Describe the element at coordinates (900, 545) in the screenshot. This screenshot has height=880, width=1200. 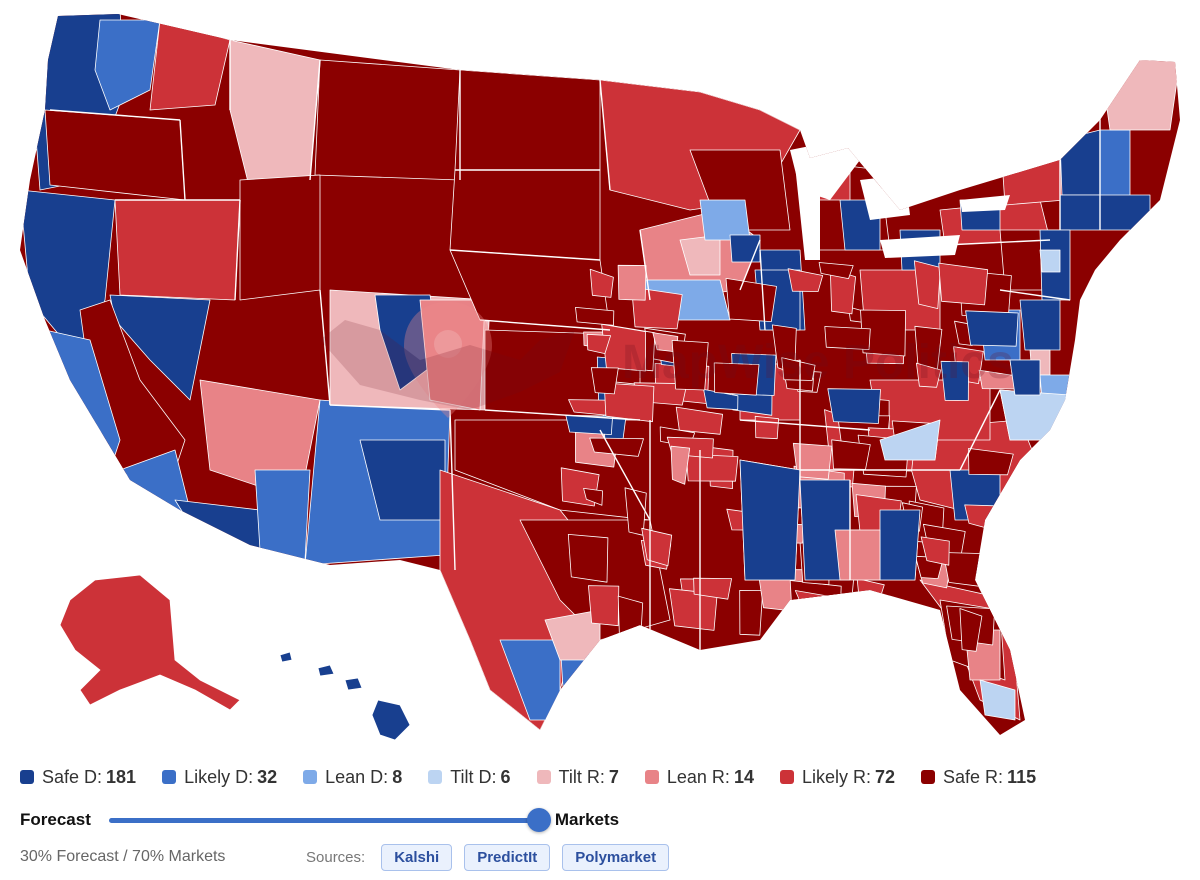
I see `georgia-district-top` at that location.